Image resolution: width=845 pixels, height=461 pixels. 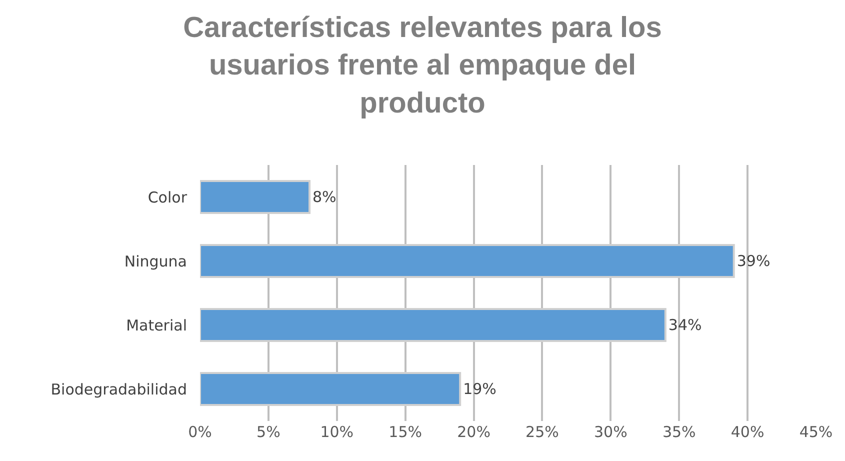 I want to click on x-tick-label: 35%, so click(x=679, y=432).